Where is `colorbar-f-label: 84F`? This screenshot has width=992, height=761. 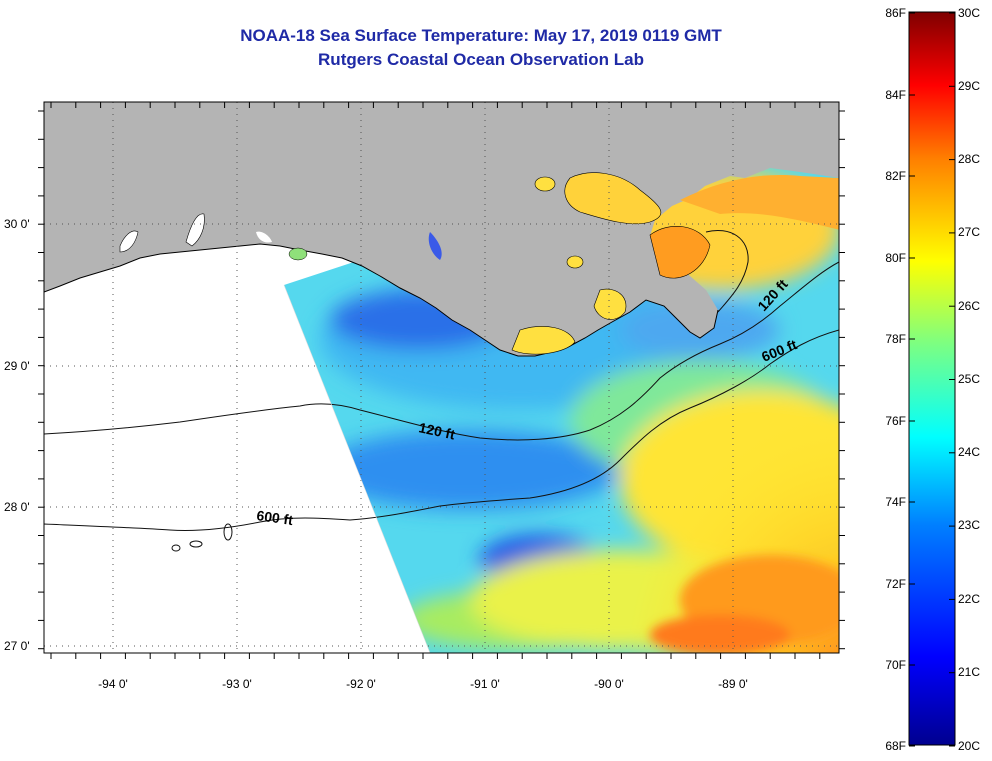
colorbar-f-label: 84F is located at coordinates (895, 95).